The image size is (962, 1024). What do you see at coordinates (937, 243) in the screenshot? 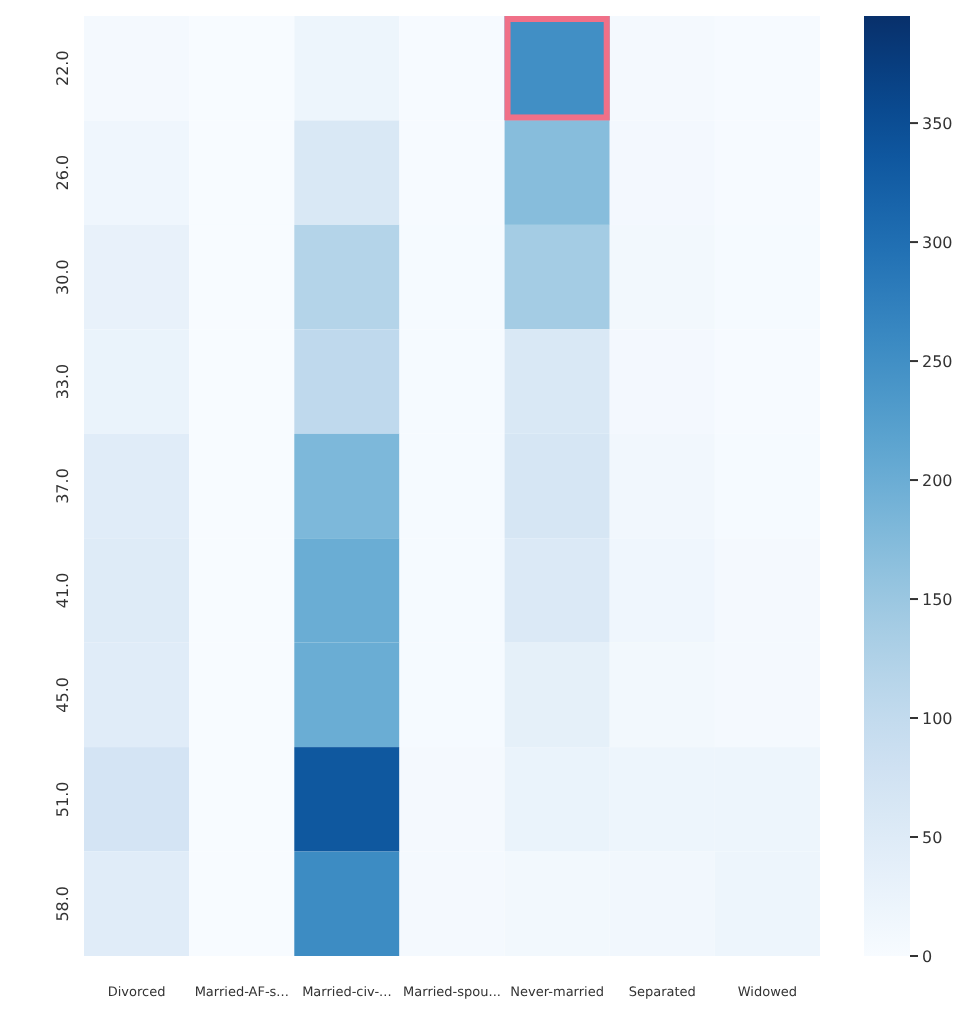
I see `color-bar-label: 300` at bounding box center [937, 243].